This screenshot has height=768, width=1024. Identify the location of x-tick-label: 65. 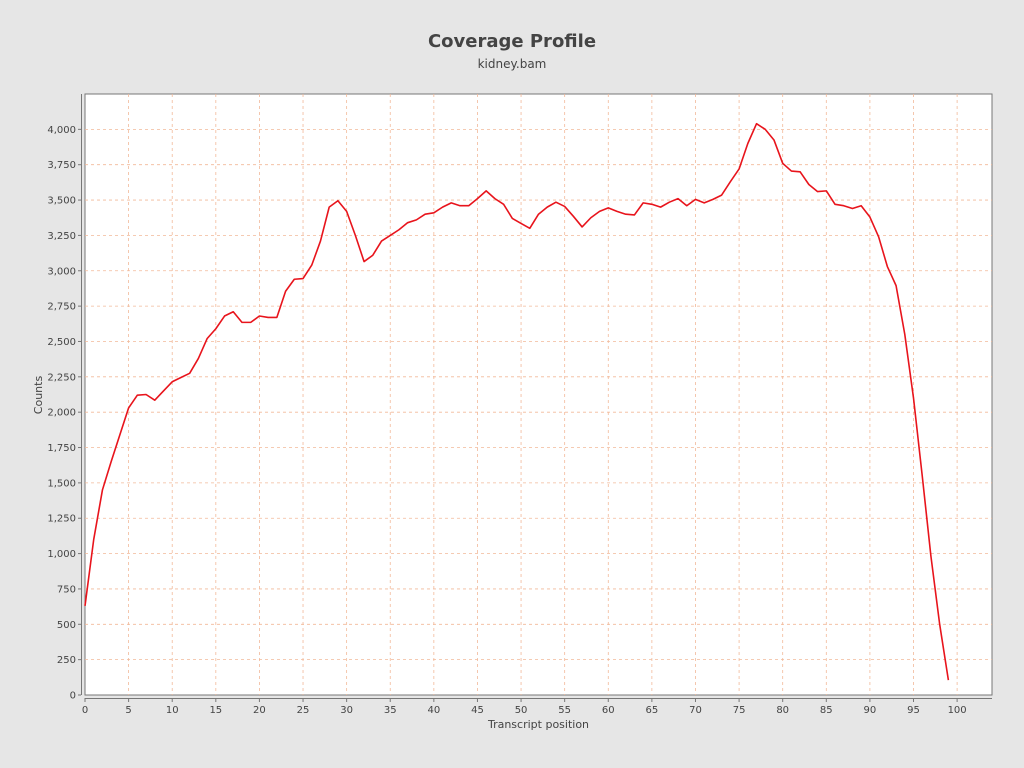
(652, 710).